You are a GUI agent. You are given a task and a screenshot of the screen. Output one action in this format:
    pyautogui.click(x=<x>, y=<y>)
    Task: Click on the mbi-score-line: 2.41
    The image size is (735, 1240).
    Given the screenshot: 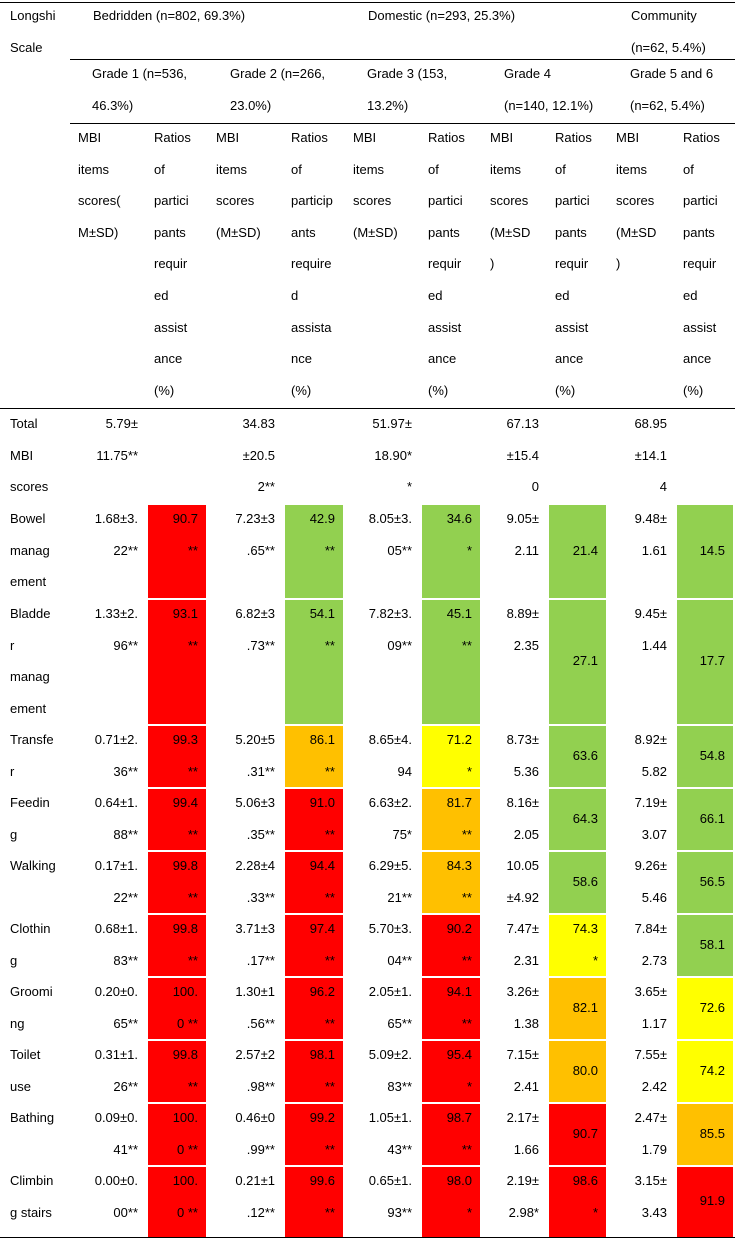 What is the action you would take?
    pyautogui.click(x=526, y=1086)
    